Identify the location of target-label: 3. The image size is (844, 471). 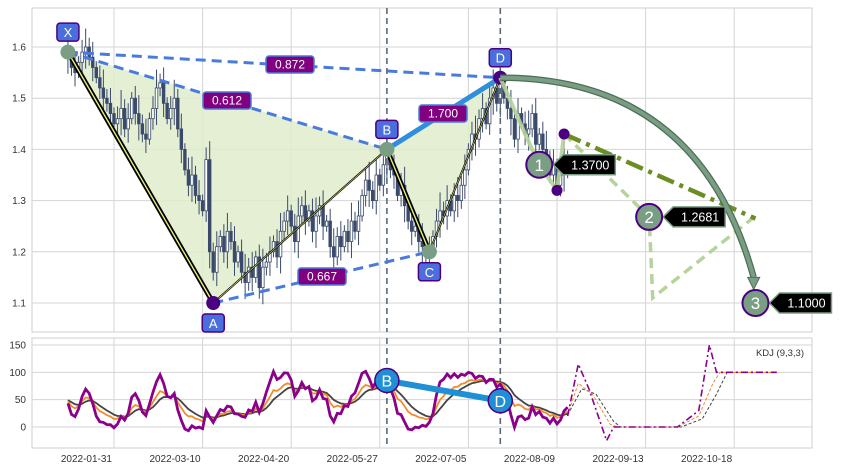
(755, 303).